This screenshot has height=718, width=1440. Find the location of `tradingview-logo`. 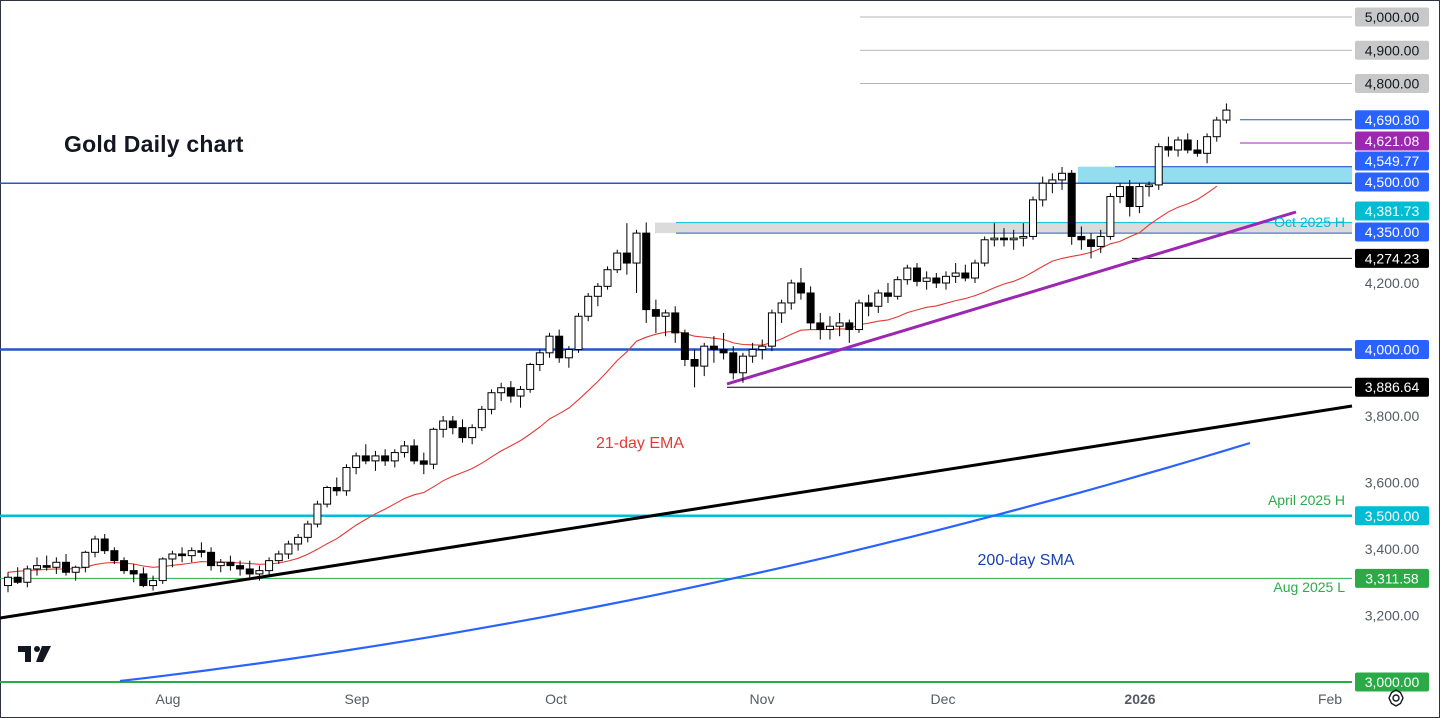

tradingview-logo is located at coordinates (36, 656).